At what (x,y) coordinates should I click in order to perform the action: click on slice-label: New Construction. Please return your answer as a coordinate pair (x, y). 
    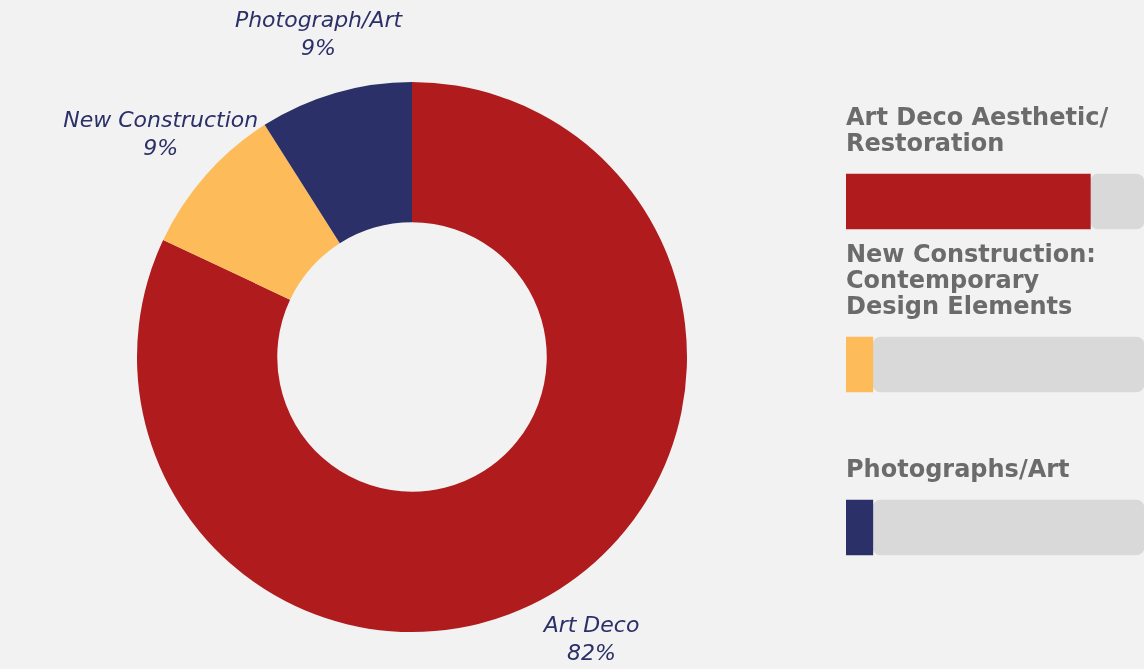
    Looking at the image, I should click on (161, 120).